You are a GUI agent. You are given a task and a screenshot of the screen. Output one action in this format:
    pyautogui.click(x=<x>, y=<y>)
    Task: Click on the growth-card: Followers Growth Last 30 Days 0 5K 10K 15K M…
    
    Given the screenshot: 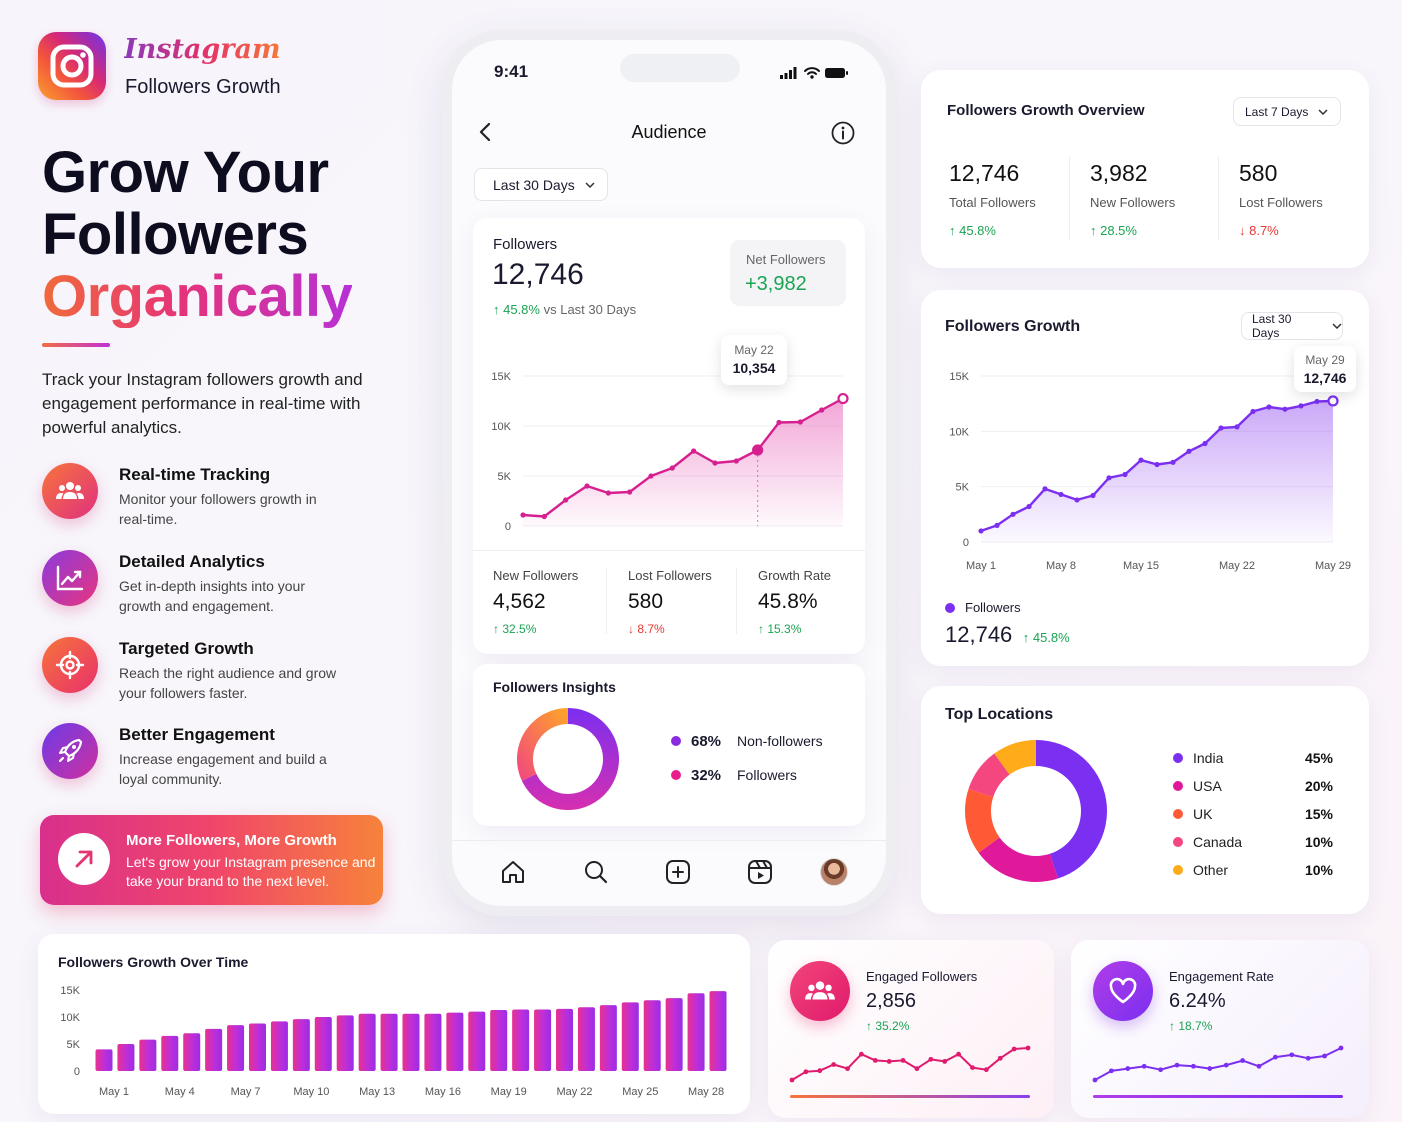 What is the action you would take?
    pyautogui.click(x=1145, y=478)
    